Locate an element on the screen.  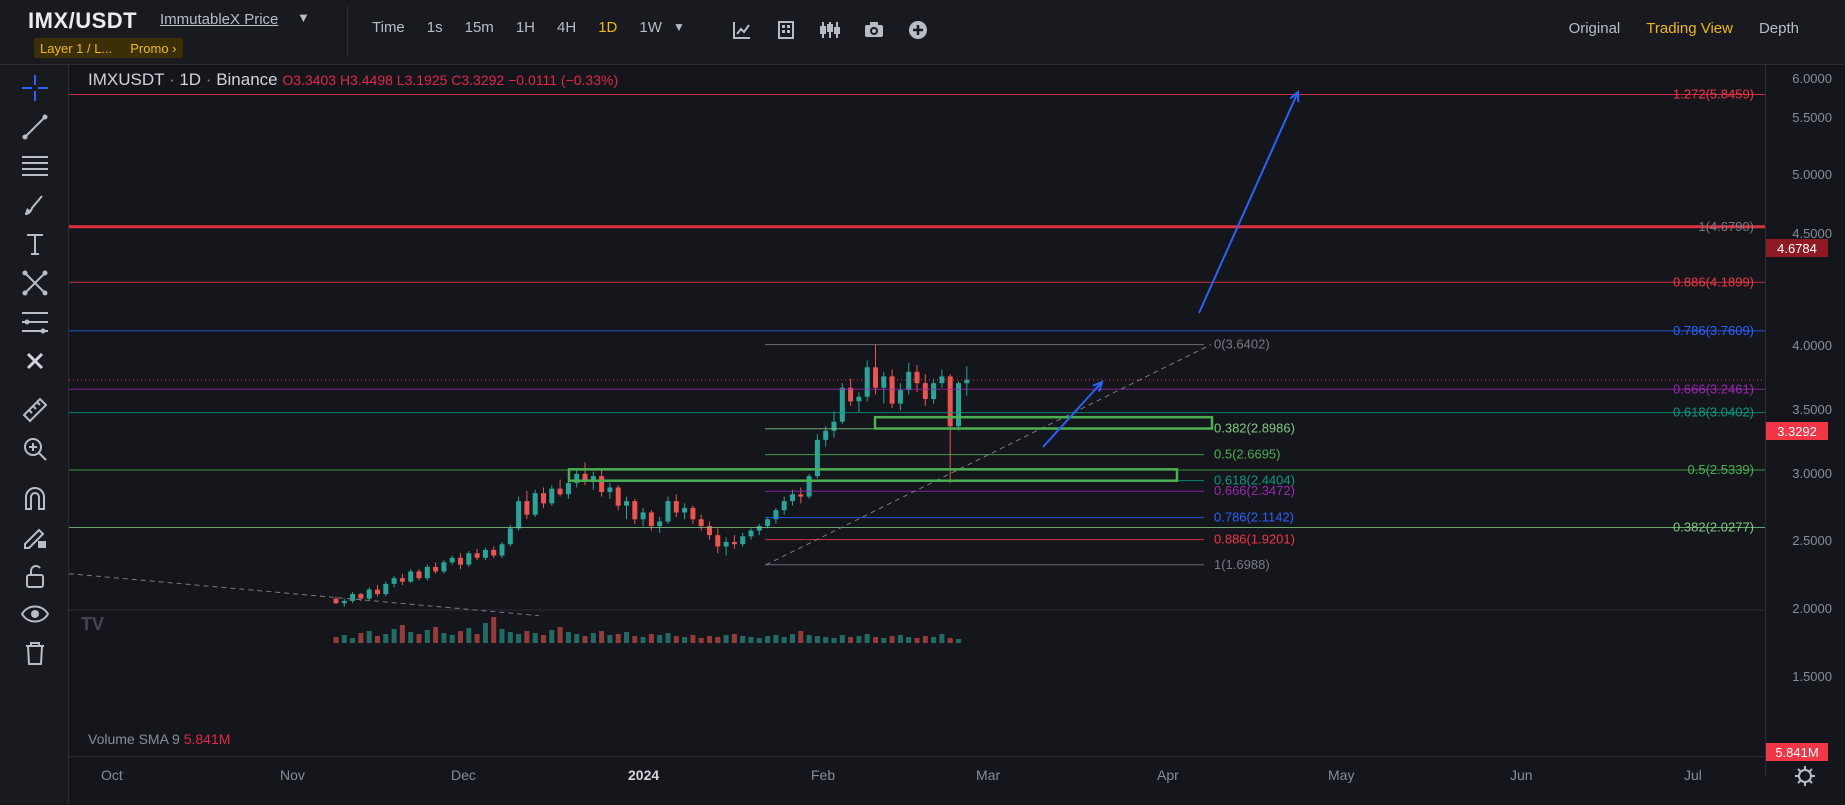
zoom-in-icon is located at coordinates (35, 449).